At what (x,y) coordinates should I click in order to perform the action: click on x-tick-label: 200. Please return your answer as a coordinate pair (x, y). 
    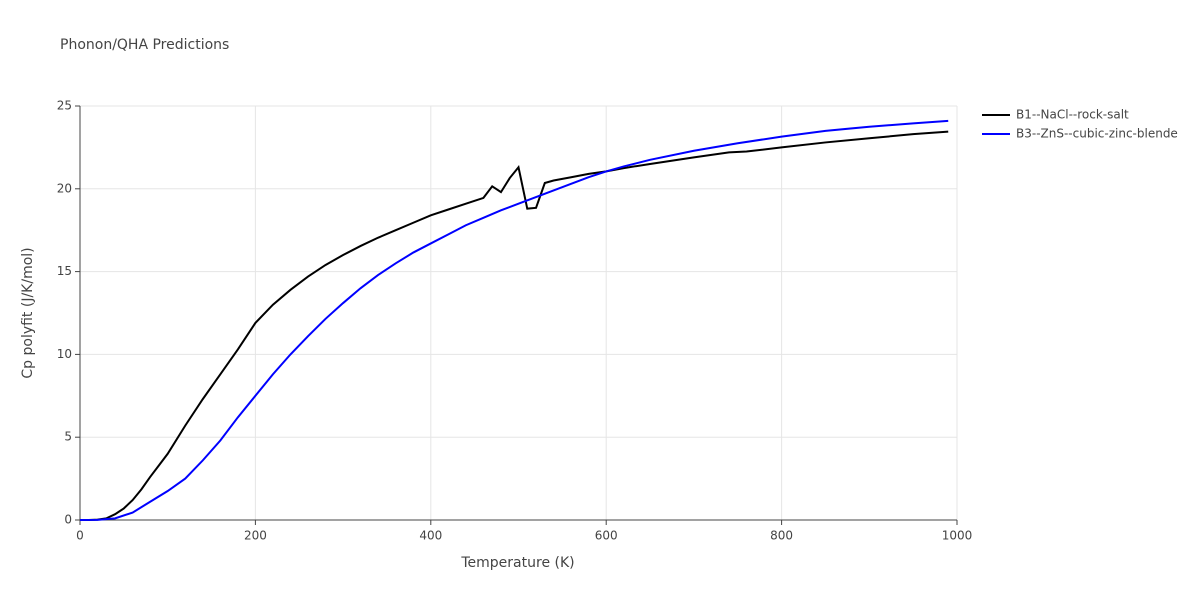
    Looking at the image, I should click on (255, 536).